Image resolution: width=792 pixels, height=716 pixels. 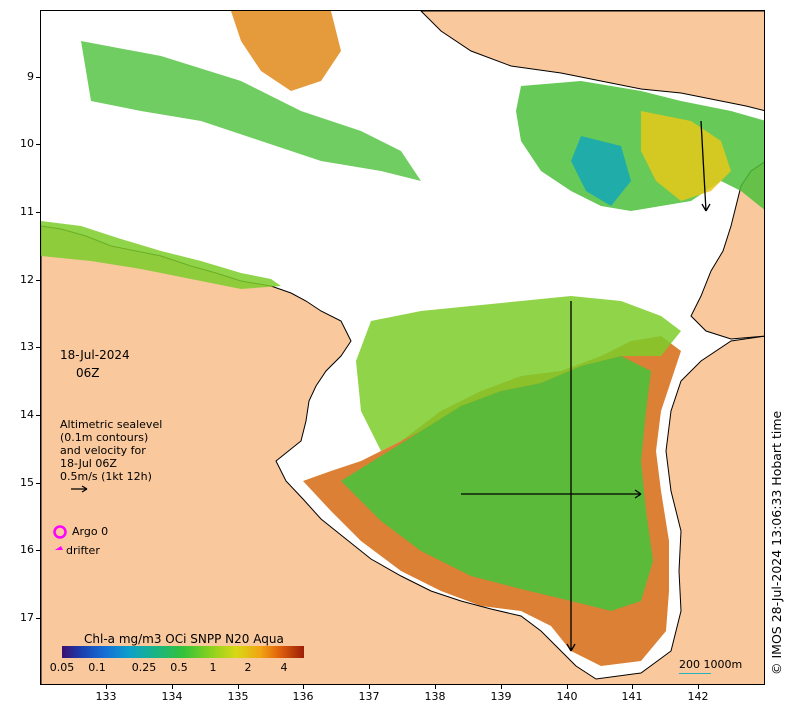 I want to click on legend-line-2: (0.1m contours), so click(x=104, y=437).